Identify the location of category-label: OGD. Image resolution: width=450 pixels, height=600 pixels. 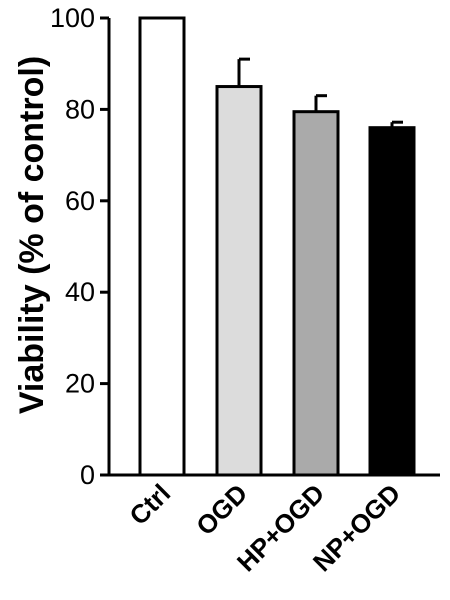
(221, 509).